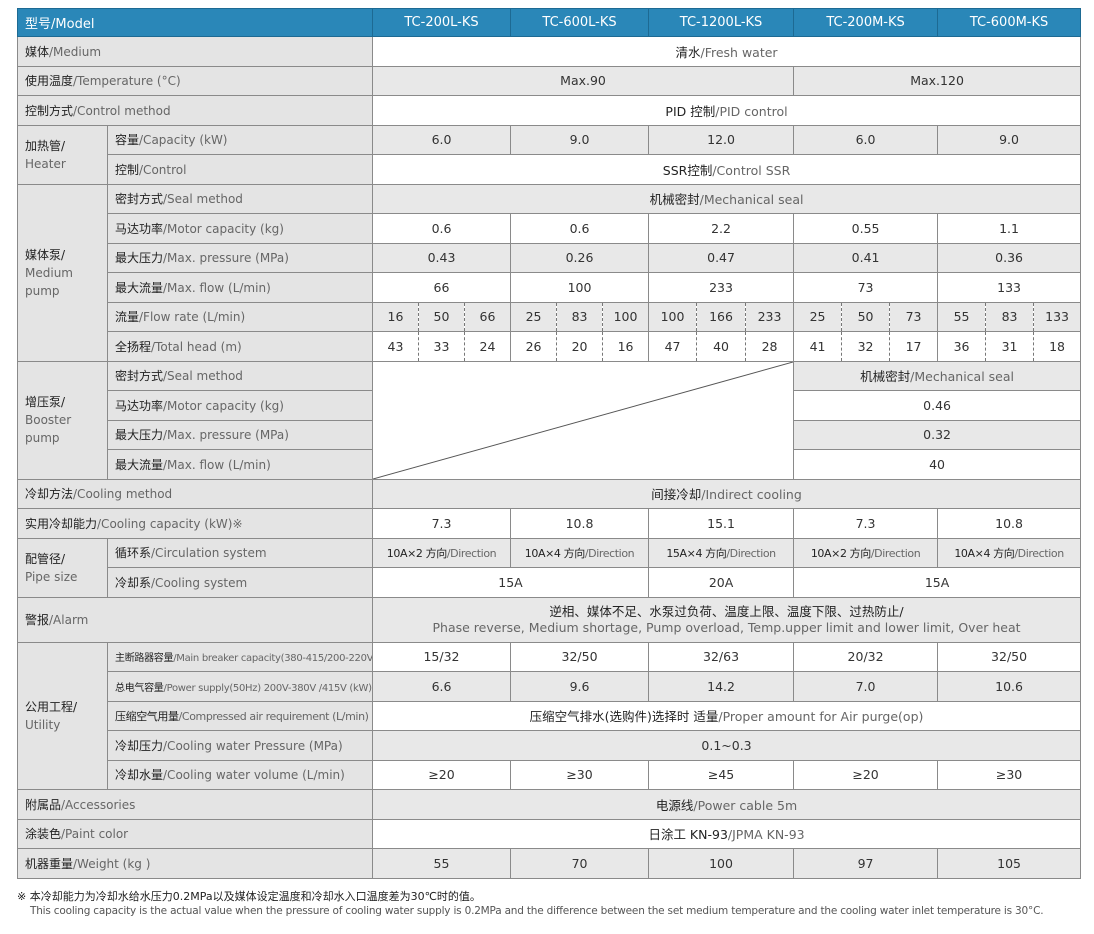 The width and height of the screenshot is (1094, 934). Describe the element at coordinates (721, 257) in the screenshot. I see `value-cell: 0.47` at that location.